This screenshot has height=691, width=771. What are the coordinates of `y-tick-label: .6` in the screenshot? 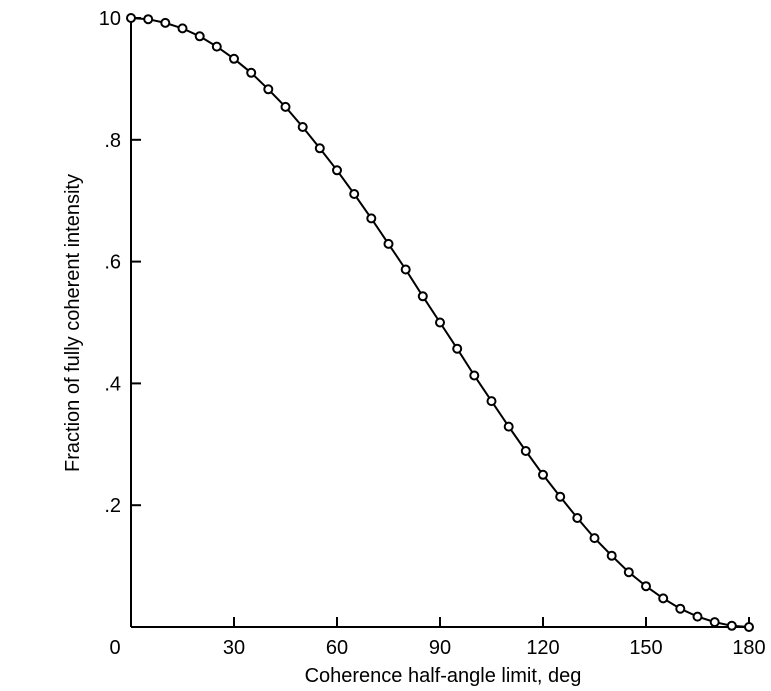 It's located at (112, 263).